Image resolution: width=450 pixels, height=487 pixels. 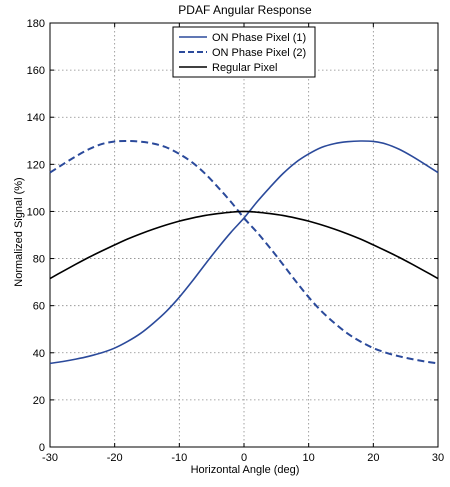 What do you see at coordinates (19, 231) in the screenshot?
I see `y-axis-label: Normalized Signal (%)` at bounding box center [19, 231].